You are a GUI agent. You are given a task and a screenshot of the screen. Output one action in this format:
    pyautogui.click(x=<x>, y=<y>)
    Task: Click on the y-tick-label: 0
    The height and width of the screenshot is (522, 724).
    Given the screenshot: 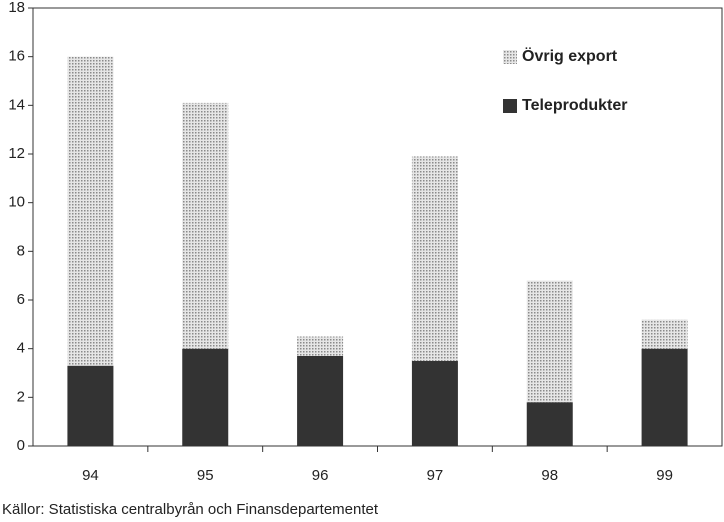 What is the action you would take?
    pyautogui.click(x=21, y=445)
    